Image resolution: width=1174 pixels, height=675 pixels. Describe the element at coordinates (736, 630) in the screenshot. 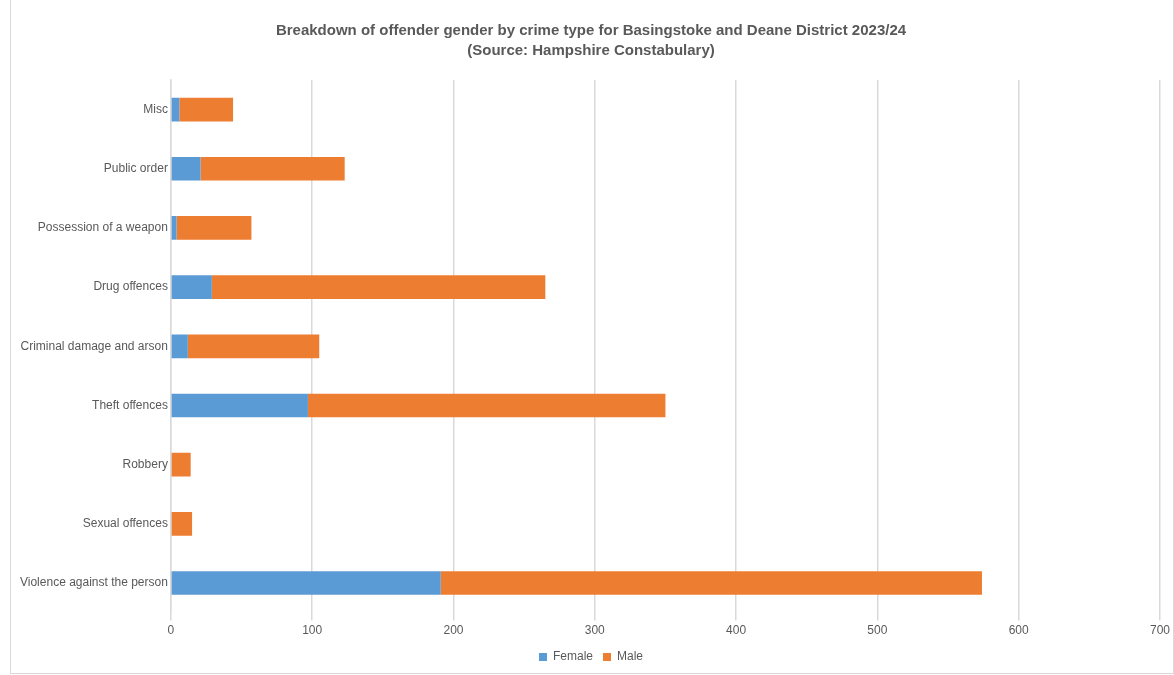

I see `x-tick-label: 400` at that location.